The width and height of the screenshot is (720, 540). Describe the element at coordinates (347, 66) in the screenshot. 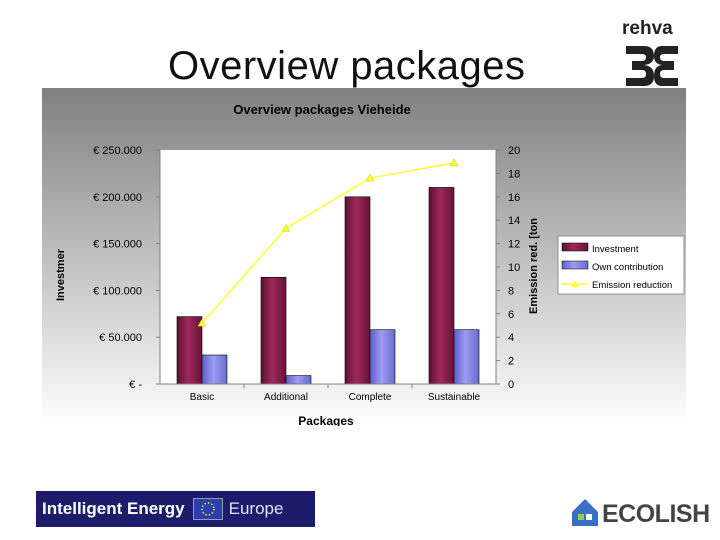

I see `slide-title: Overview packages` at that location.